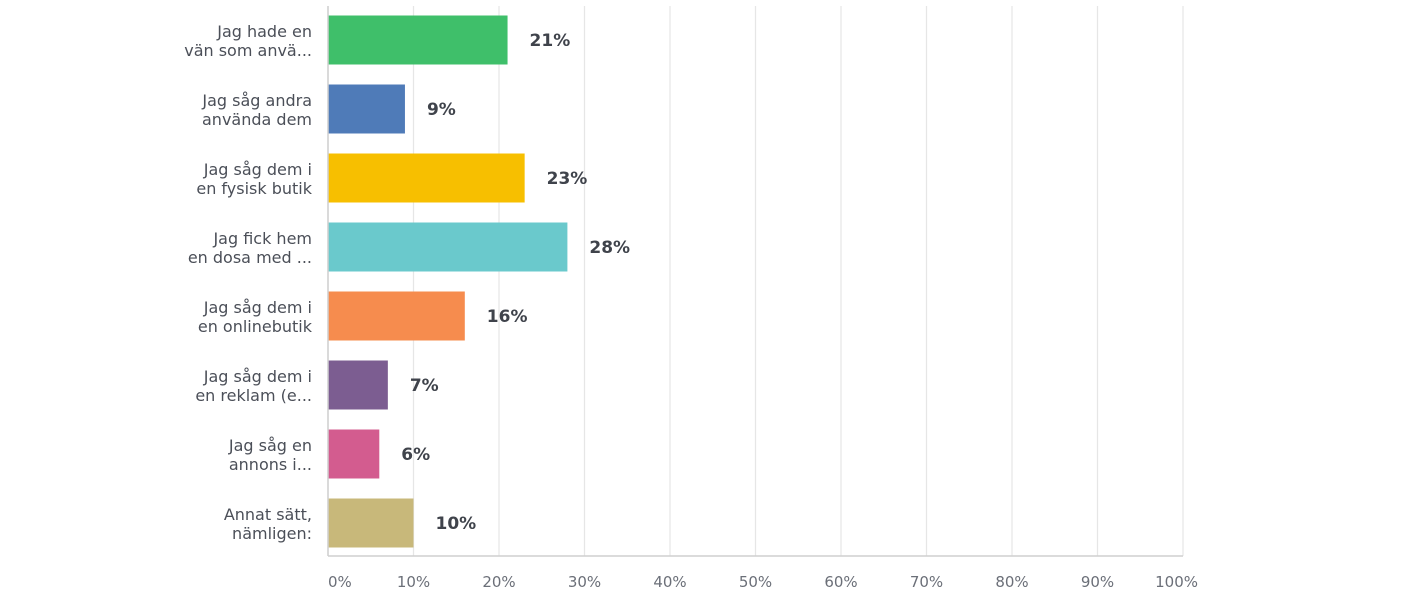 This screenshot has width=1420, height=600. I want to click on x-tick-label: 60%, so click(840, 582).